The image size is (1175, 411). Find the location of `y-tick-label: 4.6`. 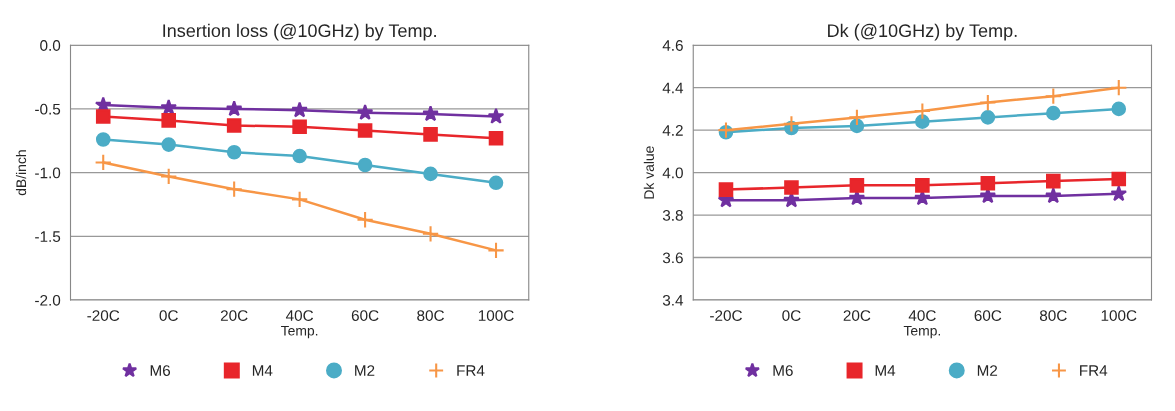

y-tick-label: 4.6 is located at coordinates (672, 45).